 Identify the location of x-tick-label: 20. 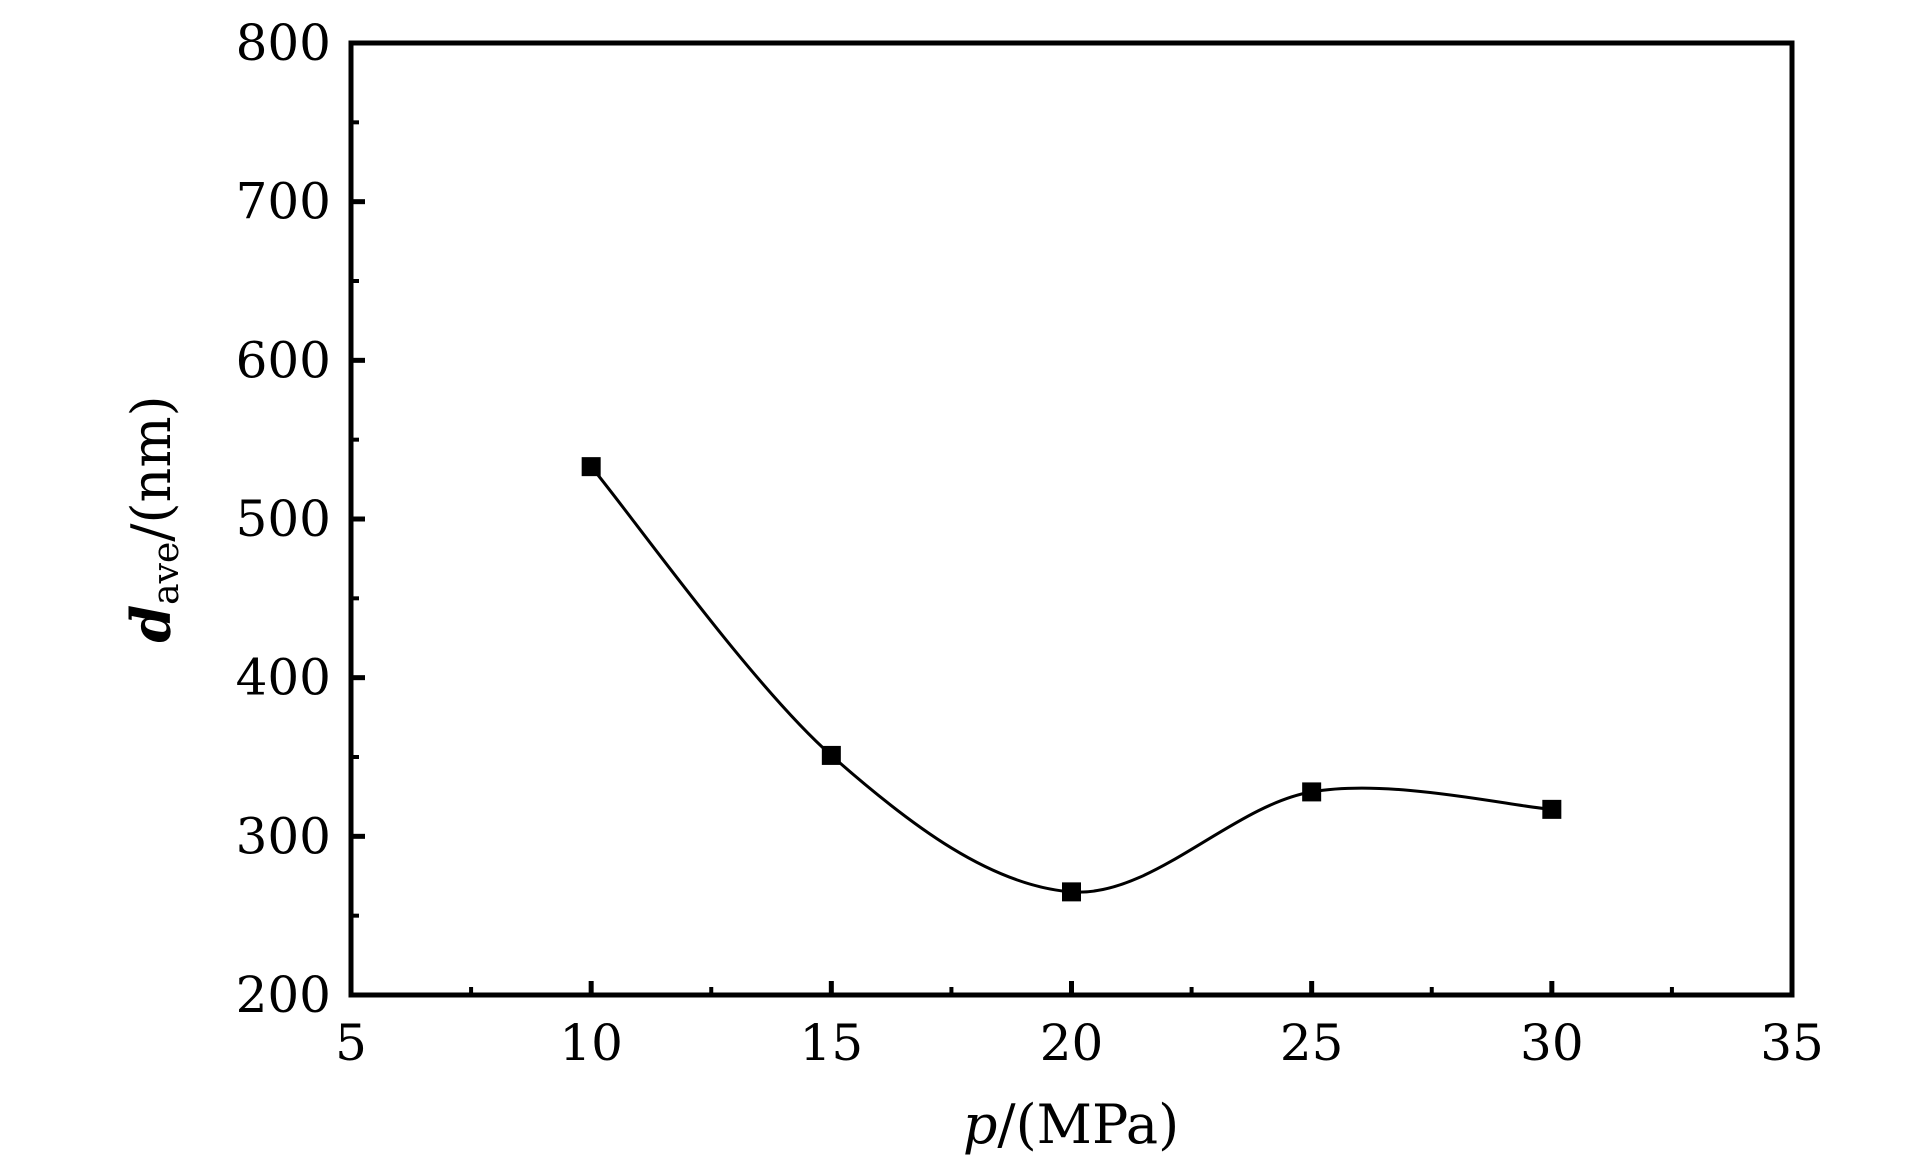
(1072, 1043).